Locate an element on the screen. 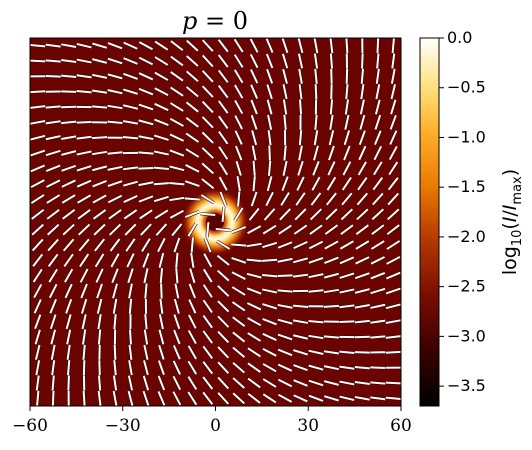 This screenshot has width=532, height=450. chart-title: p = 0 is located at coordinates (215, 21).